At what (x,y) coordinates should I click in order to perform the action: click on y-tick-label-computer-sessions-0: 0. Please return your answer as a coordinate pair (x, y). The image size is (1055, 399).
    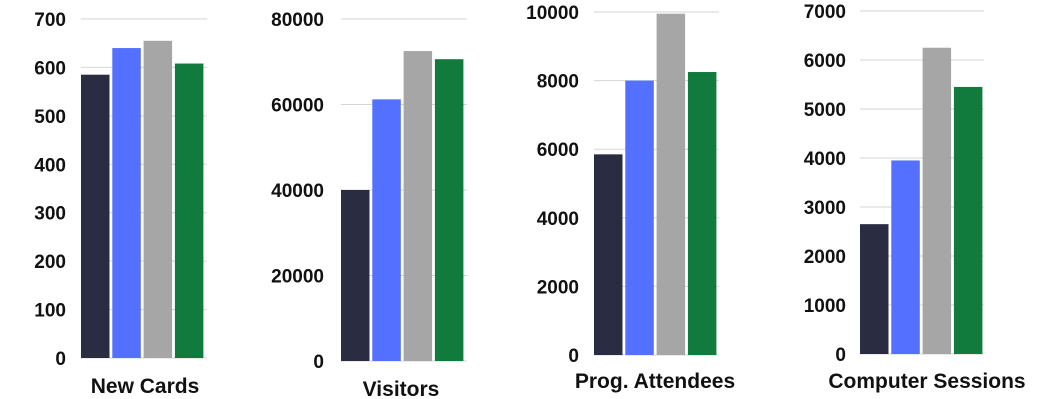
    Looking at the image, I should click on (840, 355).